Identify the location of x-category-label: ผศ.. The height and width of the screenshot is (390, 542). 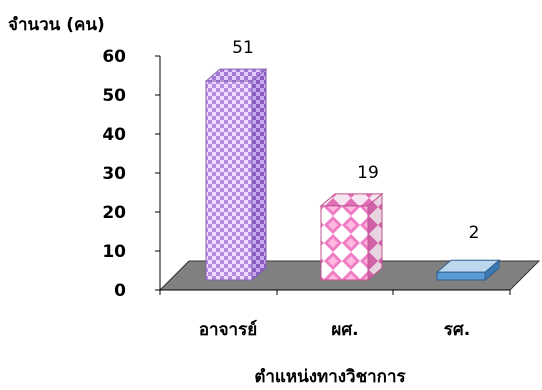
(344, 330).